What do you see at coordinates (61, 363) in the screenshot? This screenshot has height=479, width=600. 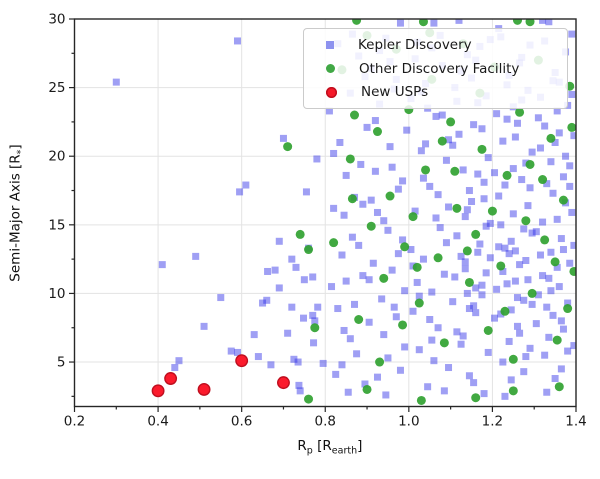 I see `y-tick-label: 5` at bounding box center [61, 363].